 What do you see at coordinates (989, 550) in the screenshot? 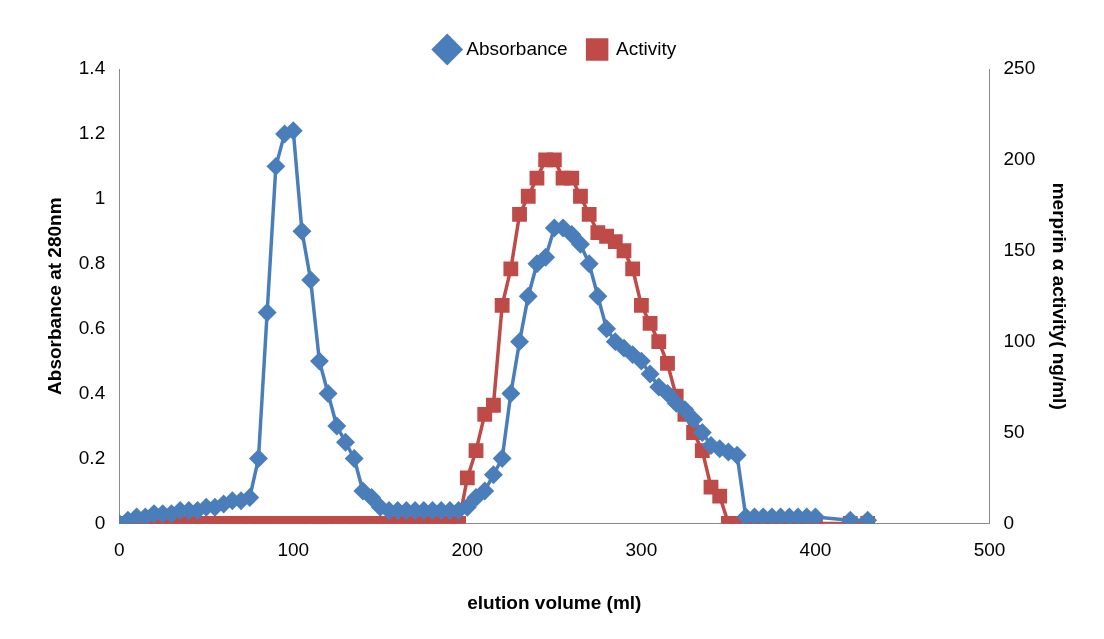
I see `x-tick-label: 500` at bounding box center [989, 550].